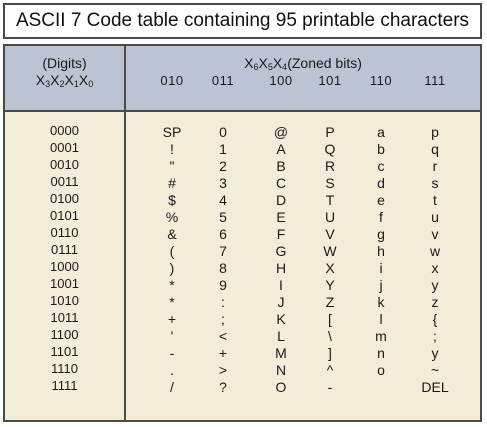  What do you see at coordinates (330, 302) in the screenshot?
I see `char-cell: Z` at bounding box center [330, 302].